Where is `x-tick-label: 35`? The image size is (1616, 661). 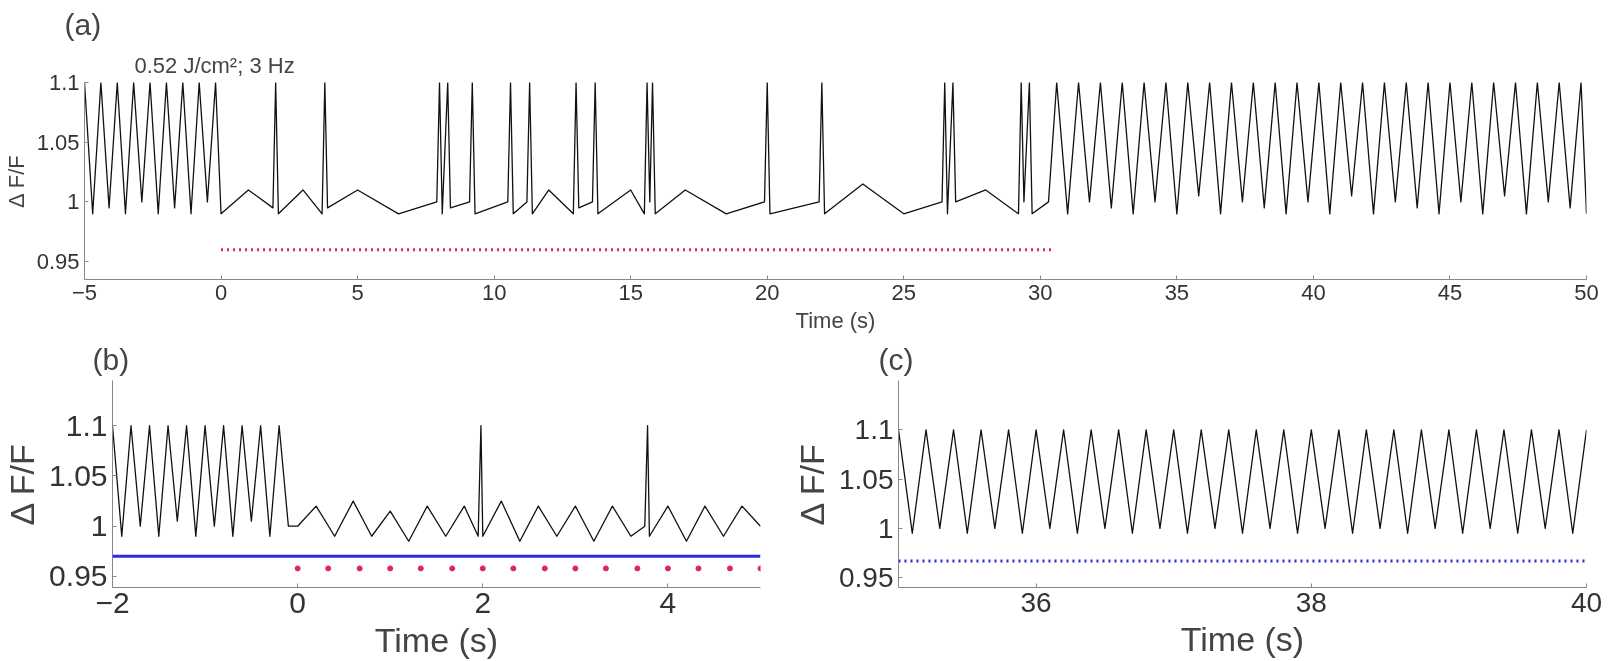
x-tick-label: 35 is located at coordinates (1177, 292).